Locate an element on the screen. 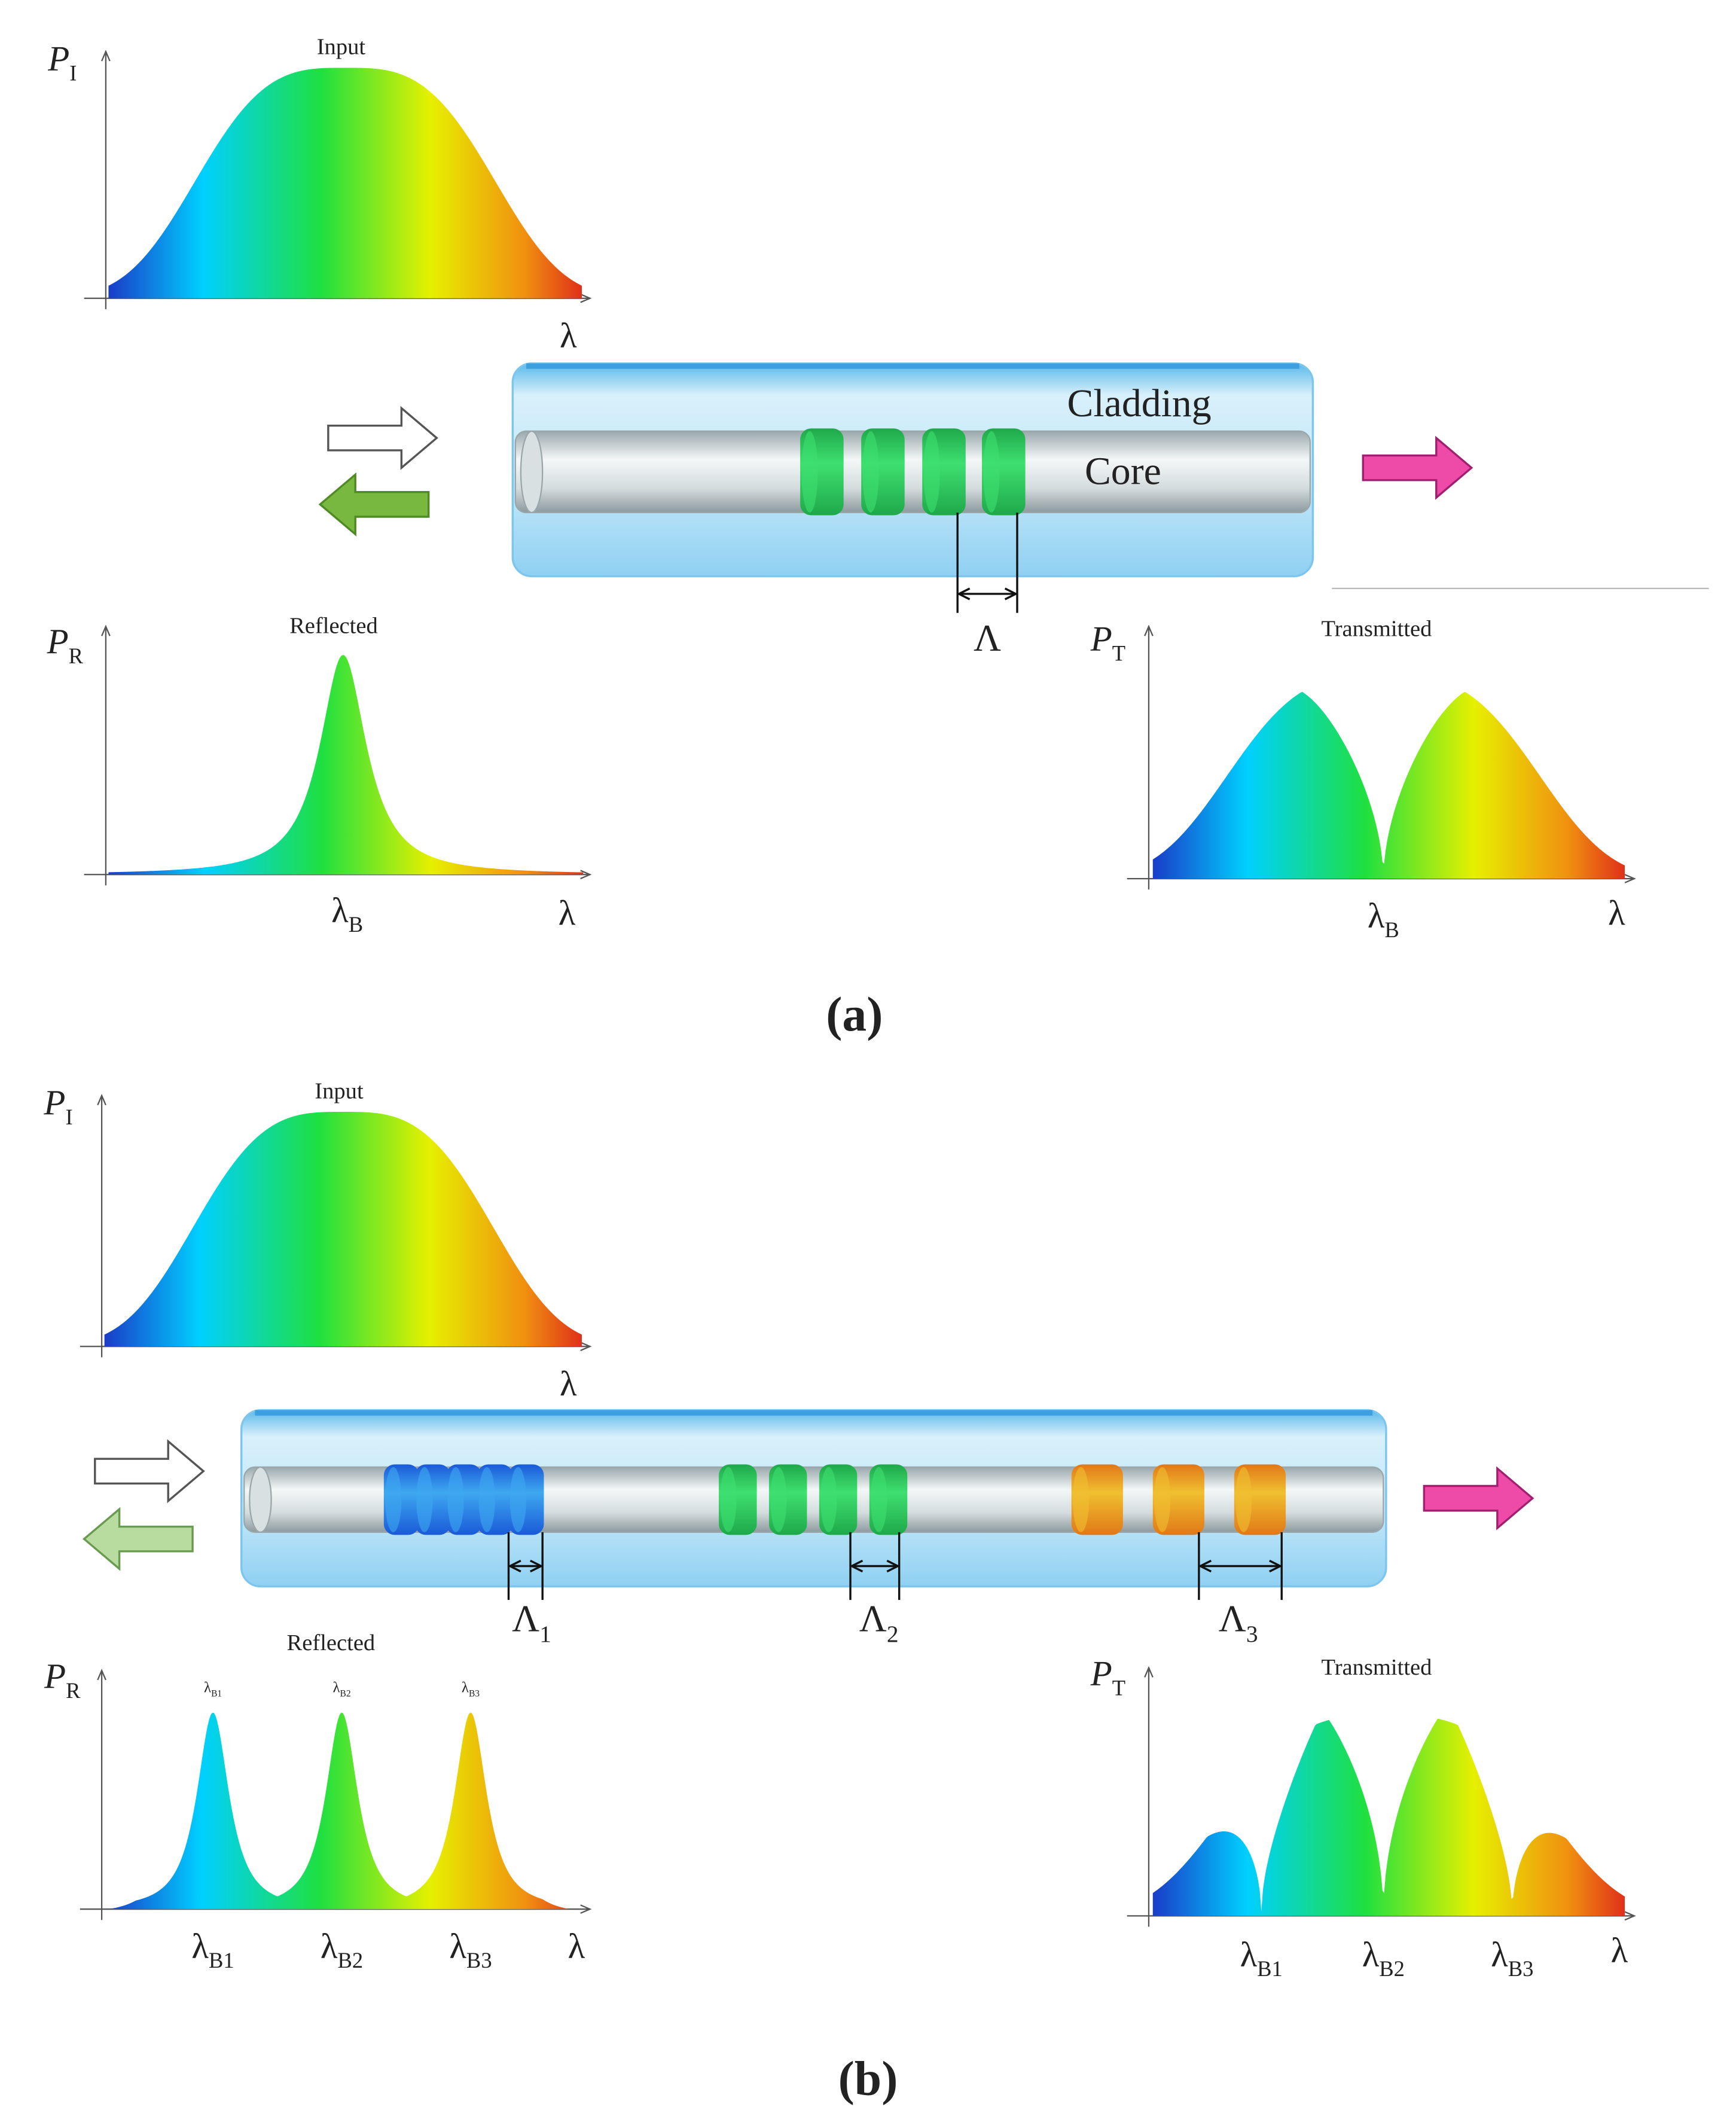 The image size is (1736, 2122). peak-label: λB3 is located at coordinates (471, 1949).